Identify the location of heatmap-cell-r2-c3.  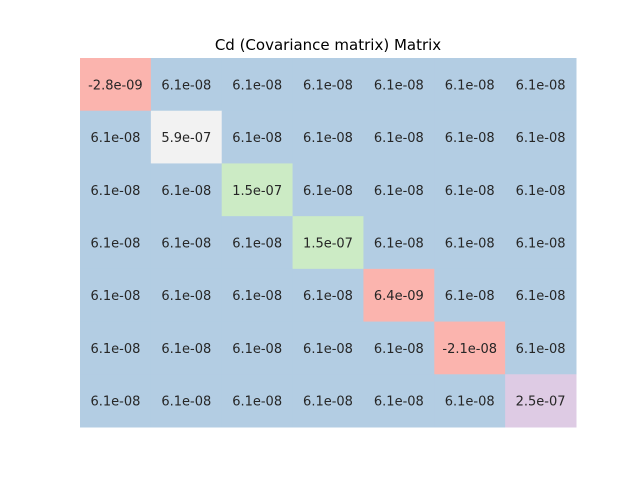
(328, 190).